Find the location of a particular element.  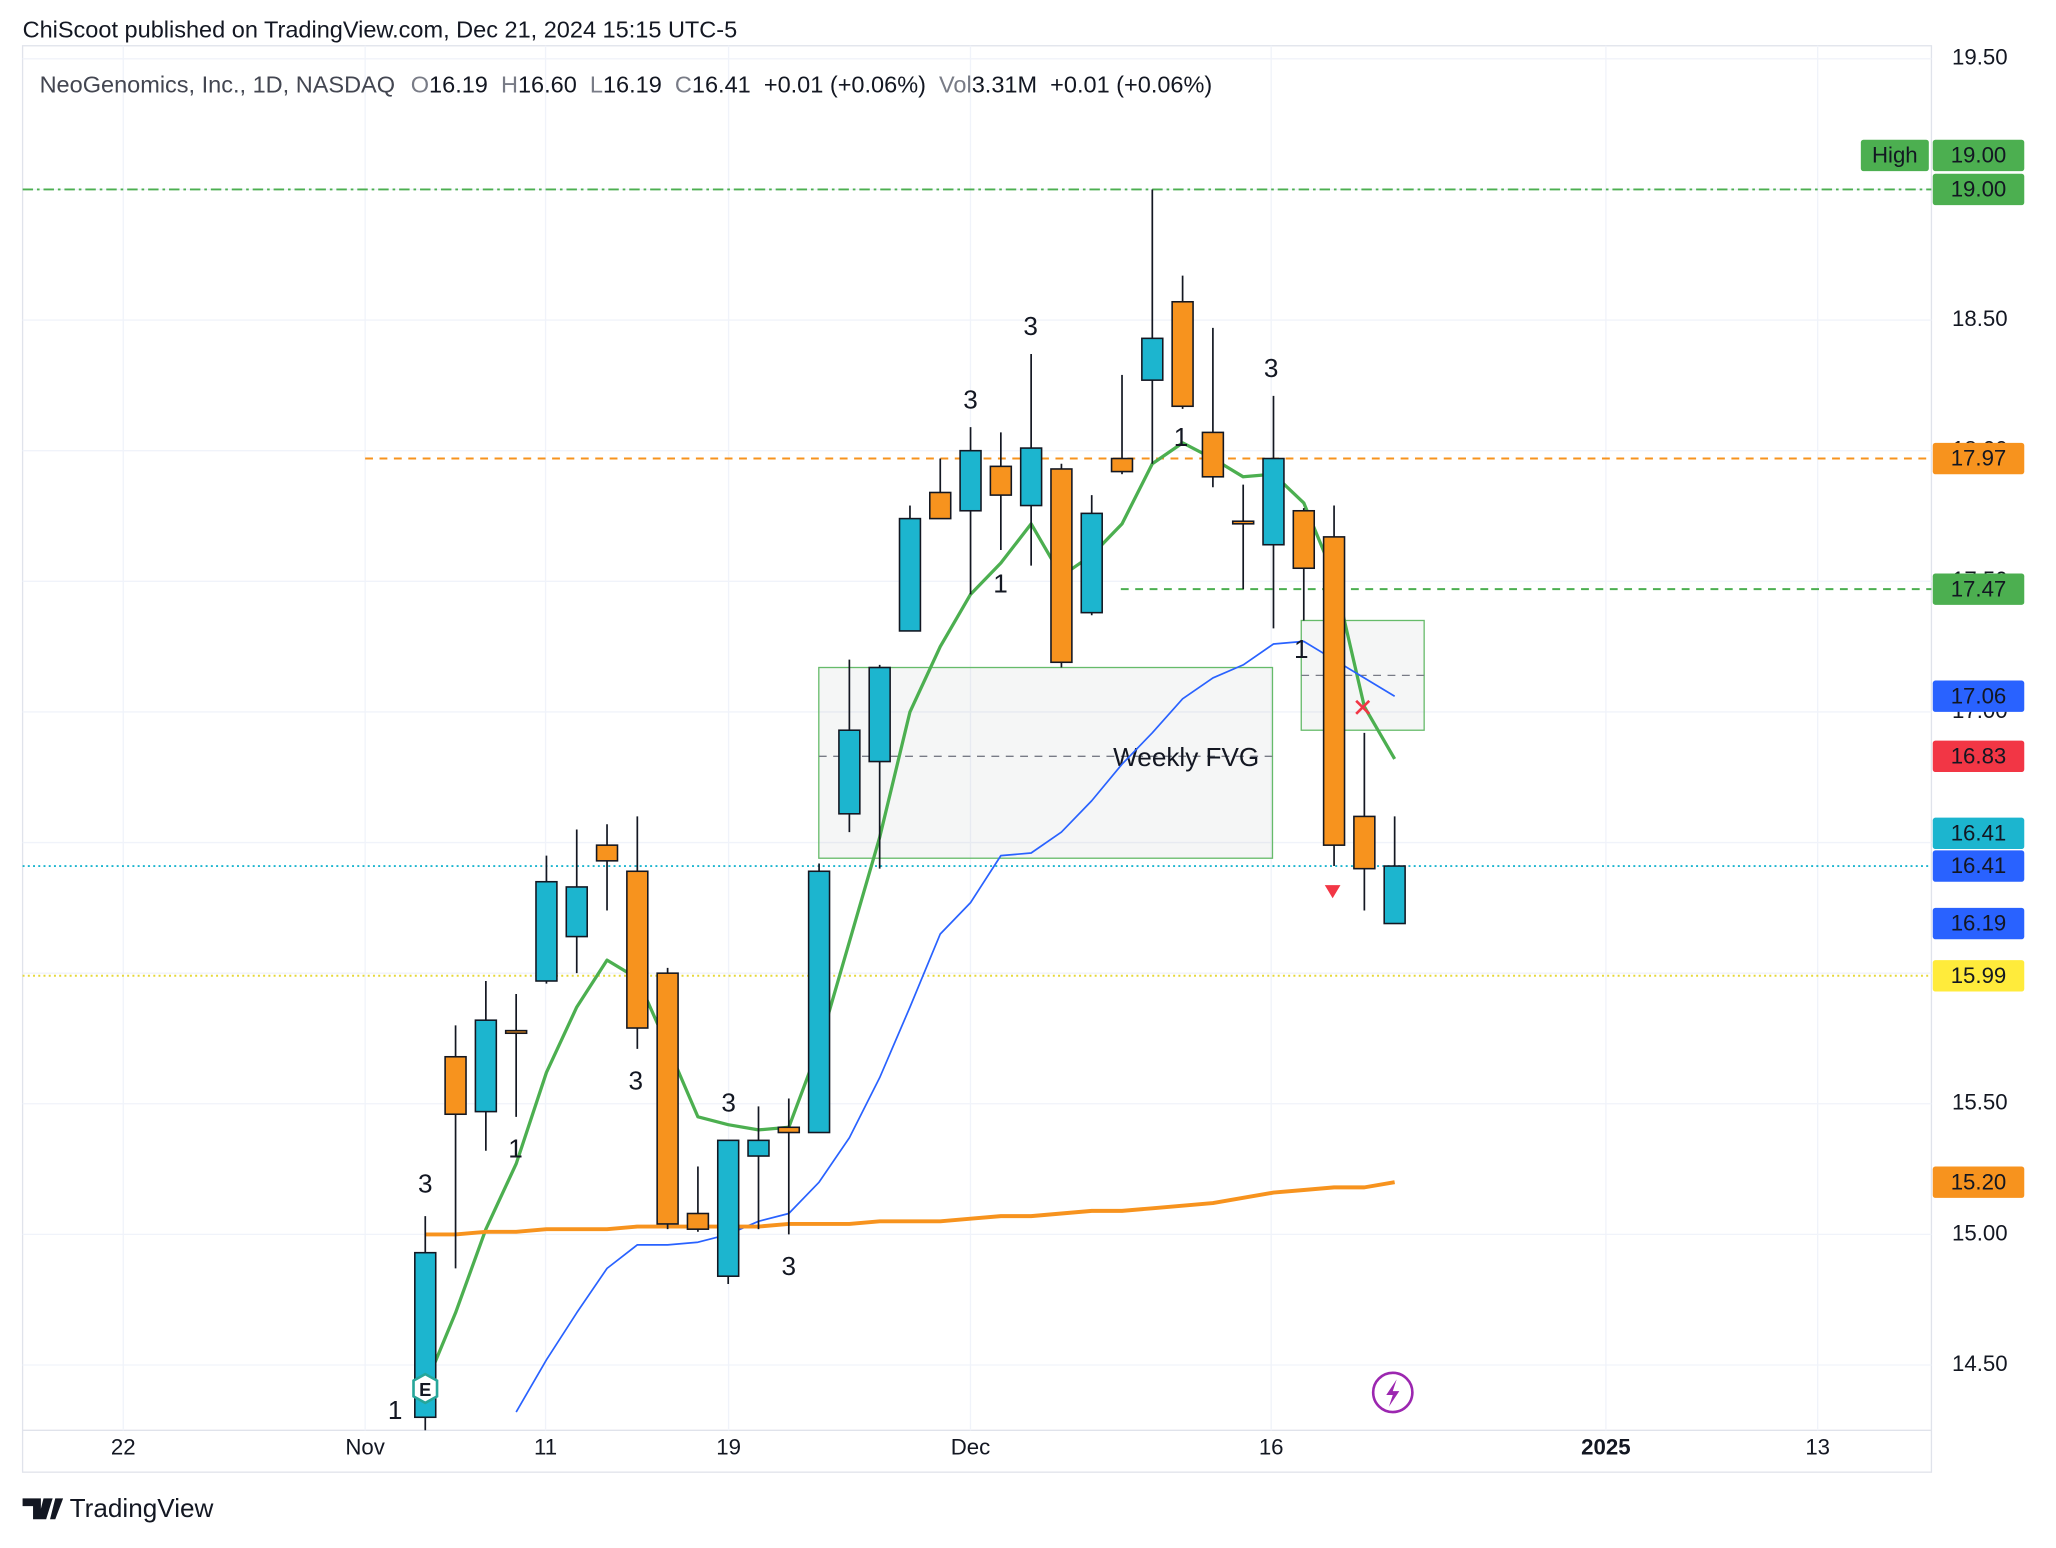

alert-icon is located at coordinates (1392, 1392).